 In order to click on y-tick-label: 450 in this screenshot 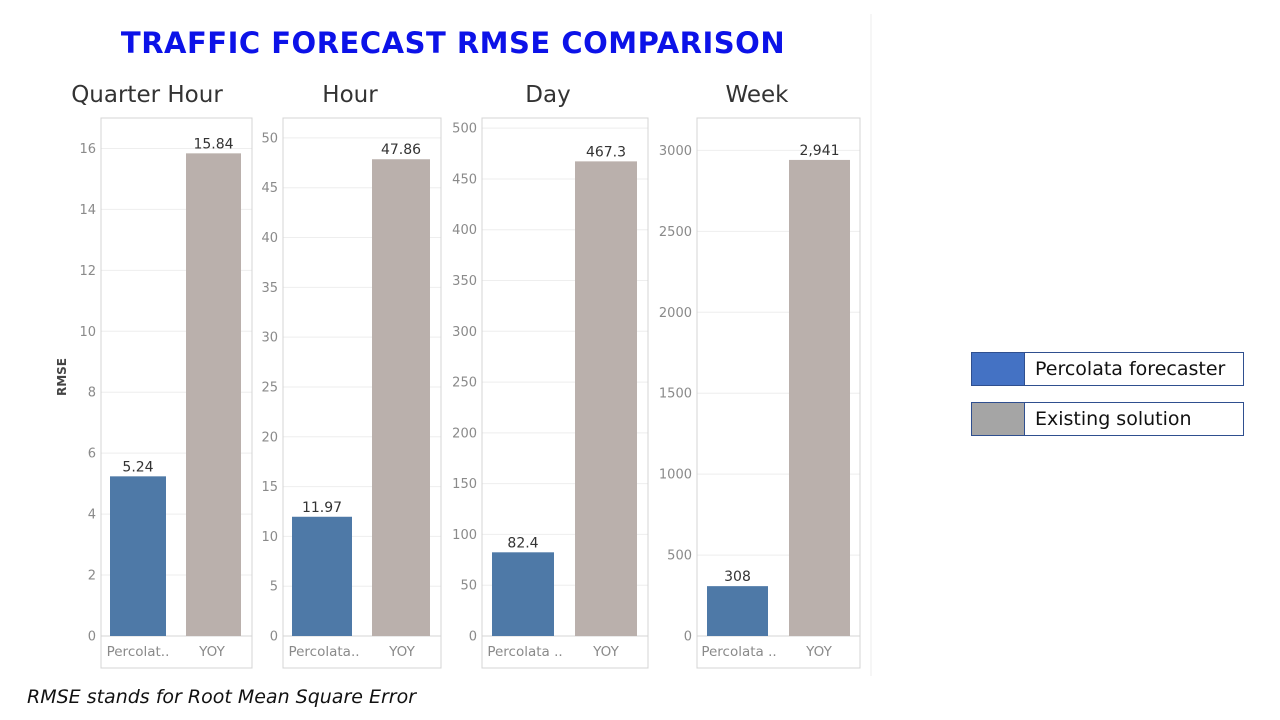, I will do `click(464, 179)`.